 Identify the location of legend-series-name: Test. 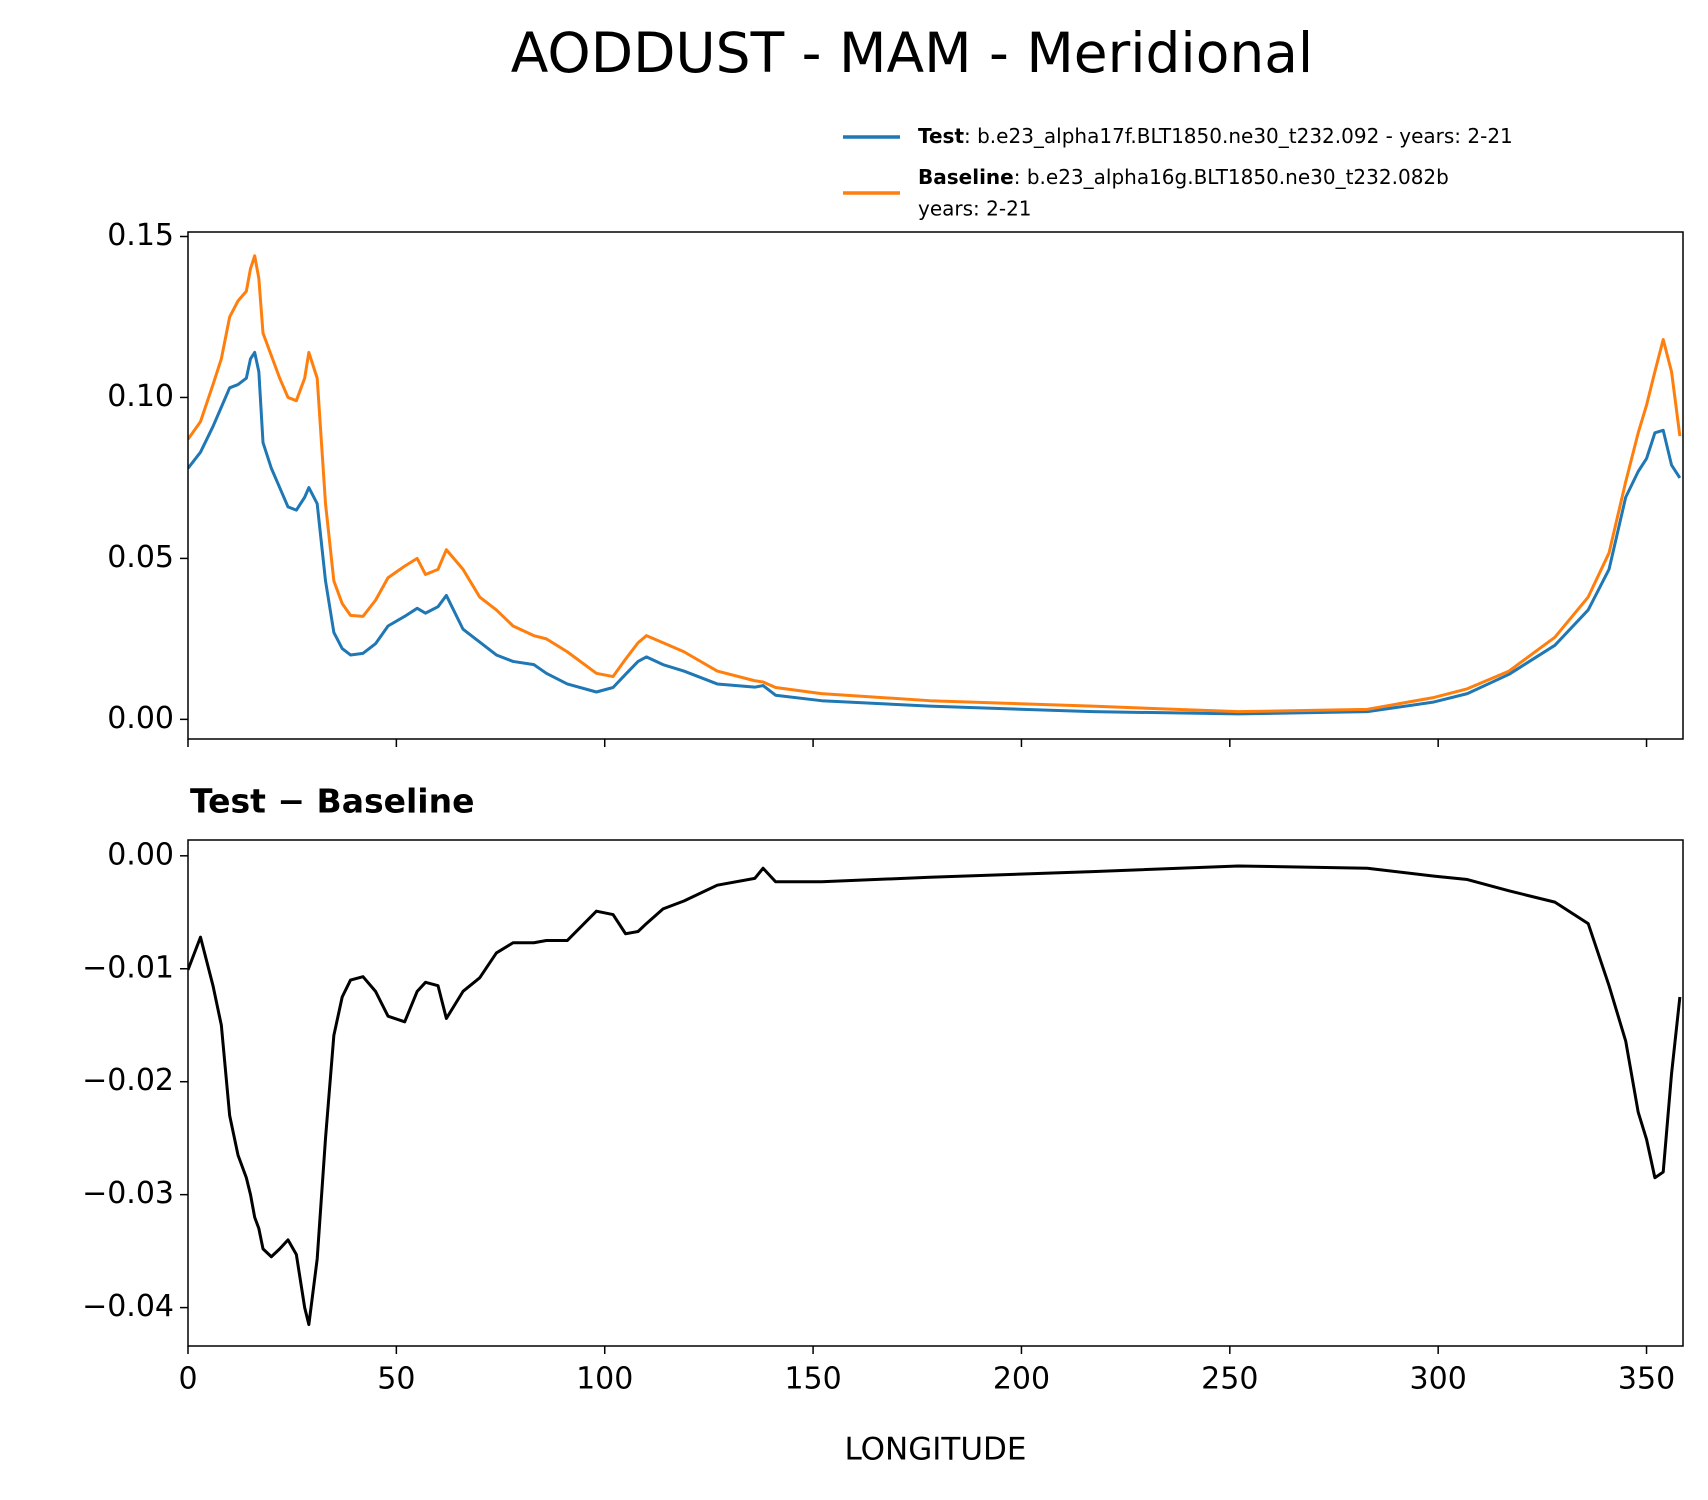
(941, 136).